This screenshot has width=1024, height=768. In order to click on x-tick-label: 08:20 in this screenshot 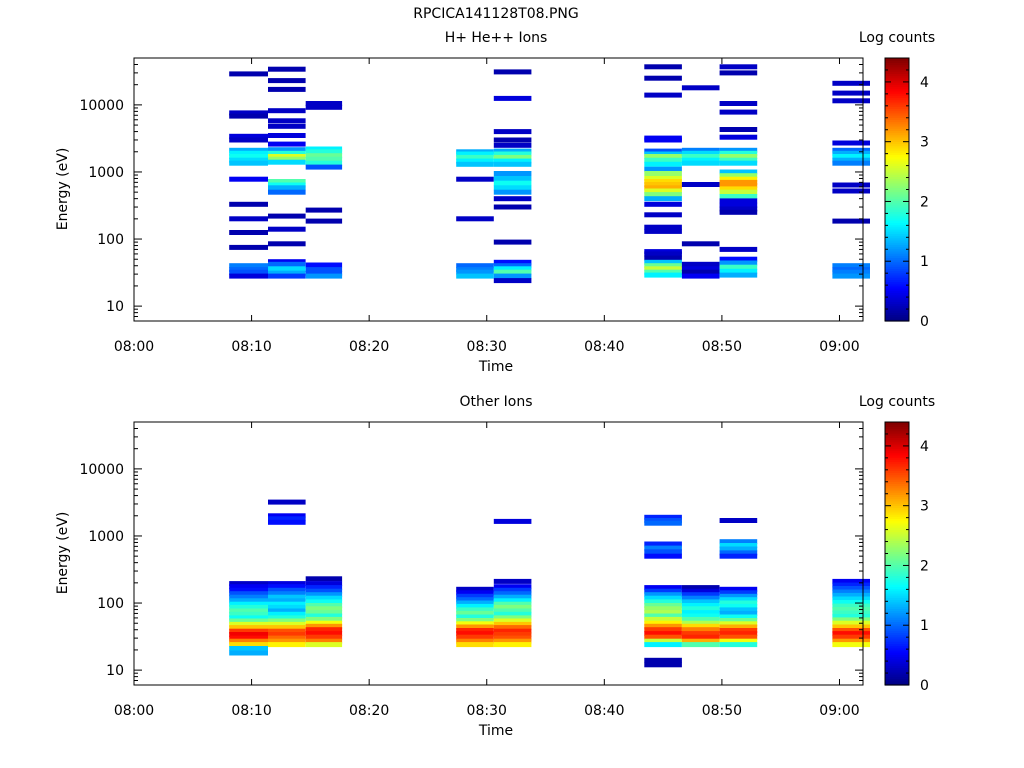, I will do `click(369, 711)`.